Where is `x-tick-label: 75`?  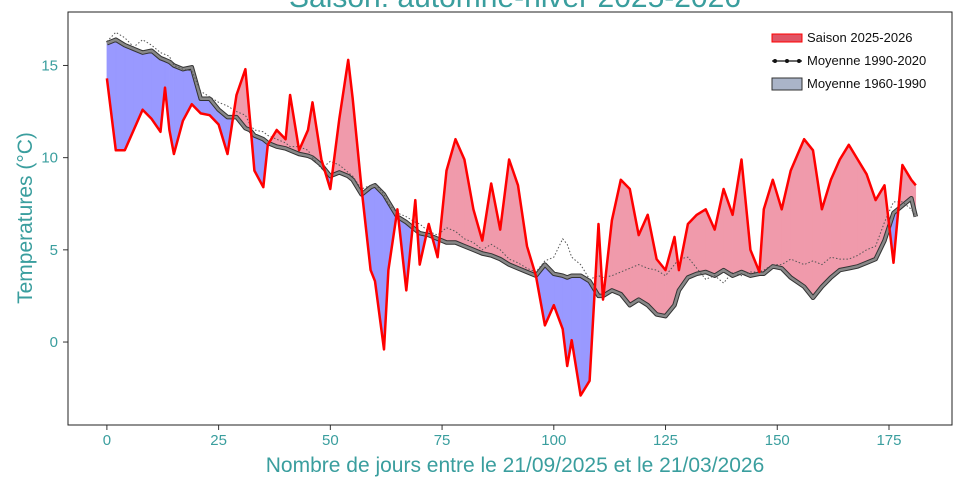 x-tick-label: 75 is located at coordinates (442, 440).